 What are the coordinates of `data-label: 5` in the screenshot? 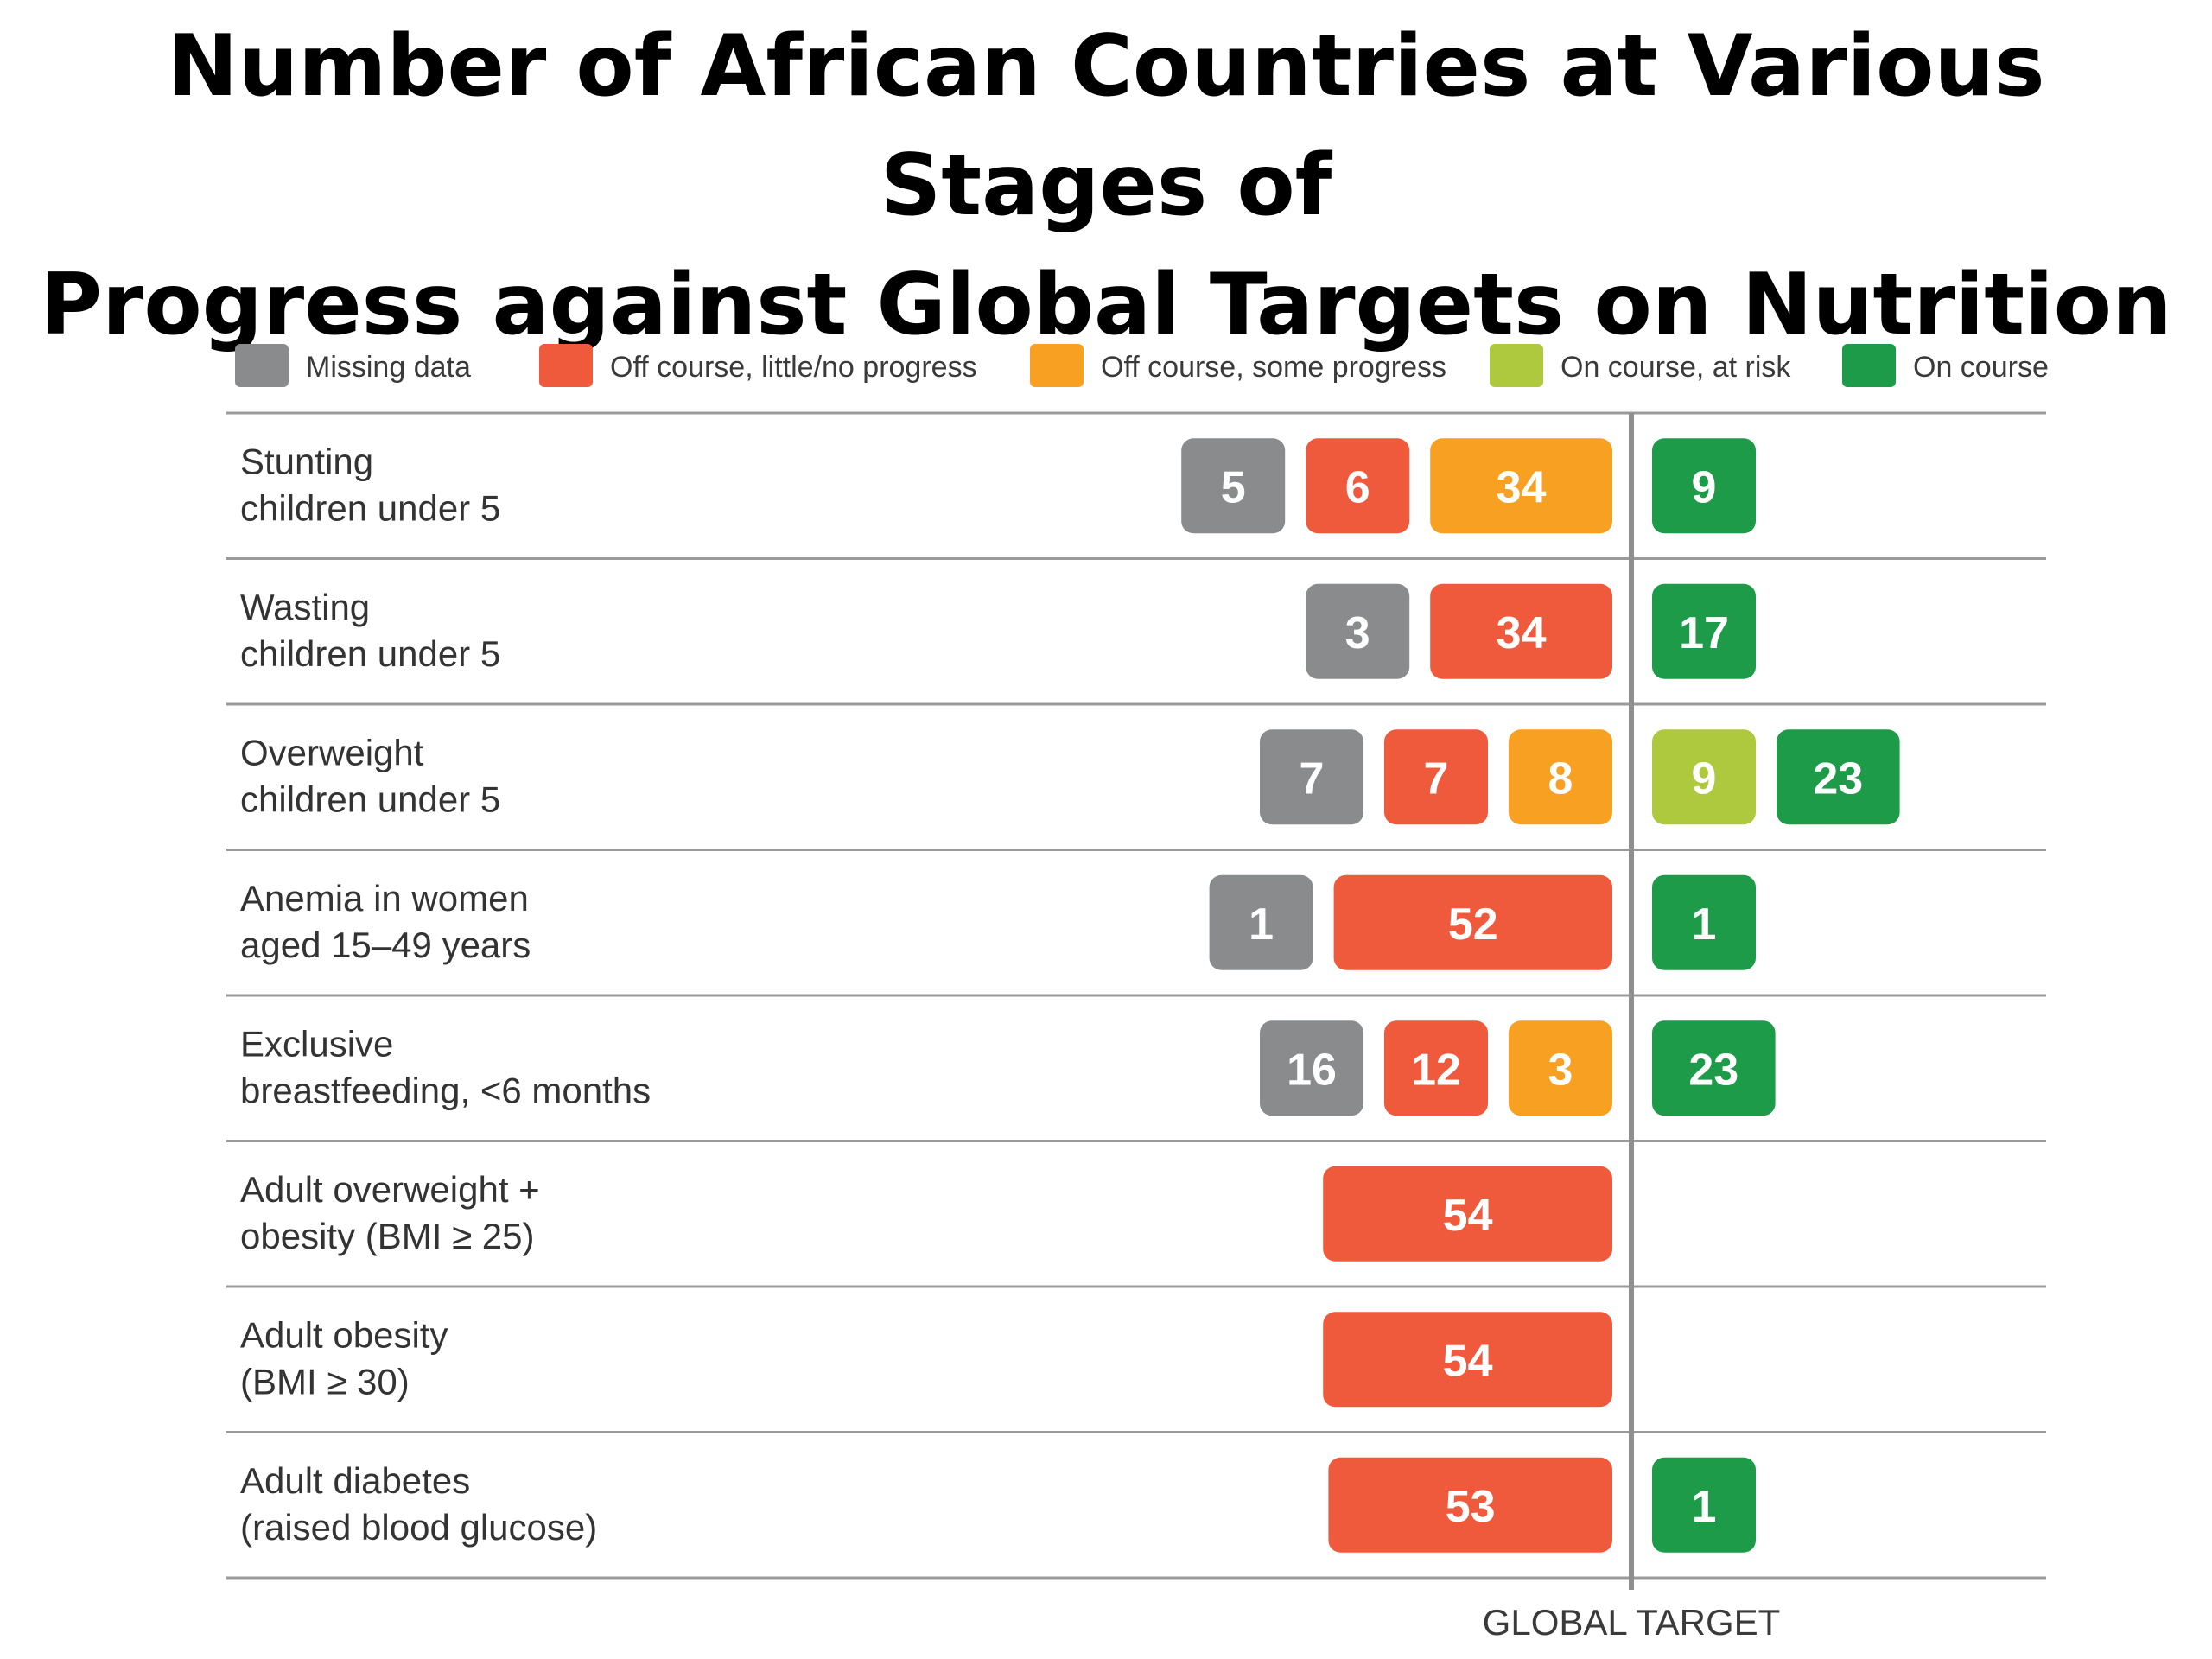 It's located at (1233, 487).